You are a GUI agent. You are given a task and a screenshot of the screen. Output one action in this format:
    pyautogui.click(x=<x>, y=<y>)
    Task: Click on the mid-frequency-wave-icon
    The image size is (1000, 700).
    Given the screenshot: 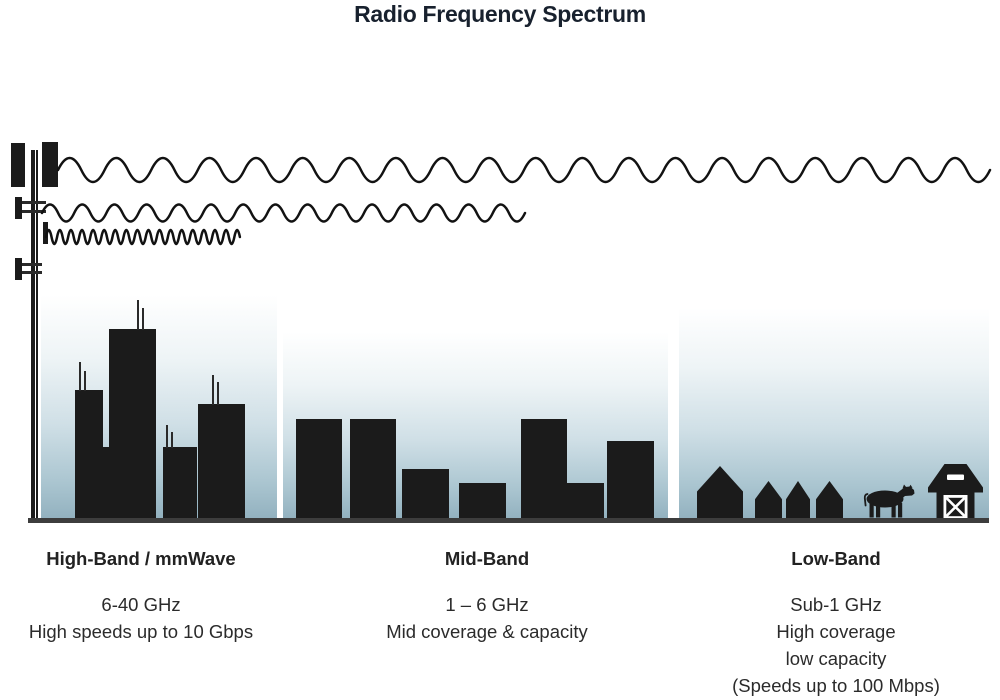 What is the action you would take?
    pyautogui.click(x=283, y=213)
    